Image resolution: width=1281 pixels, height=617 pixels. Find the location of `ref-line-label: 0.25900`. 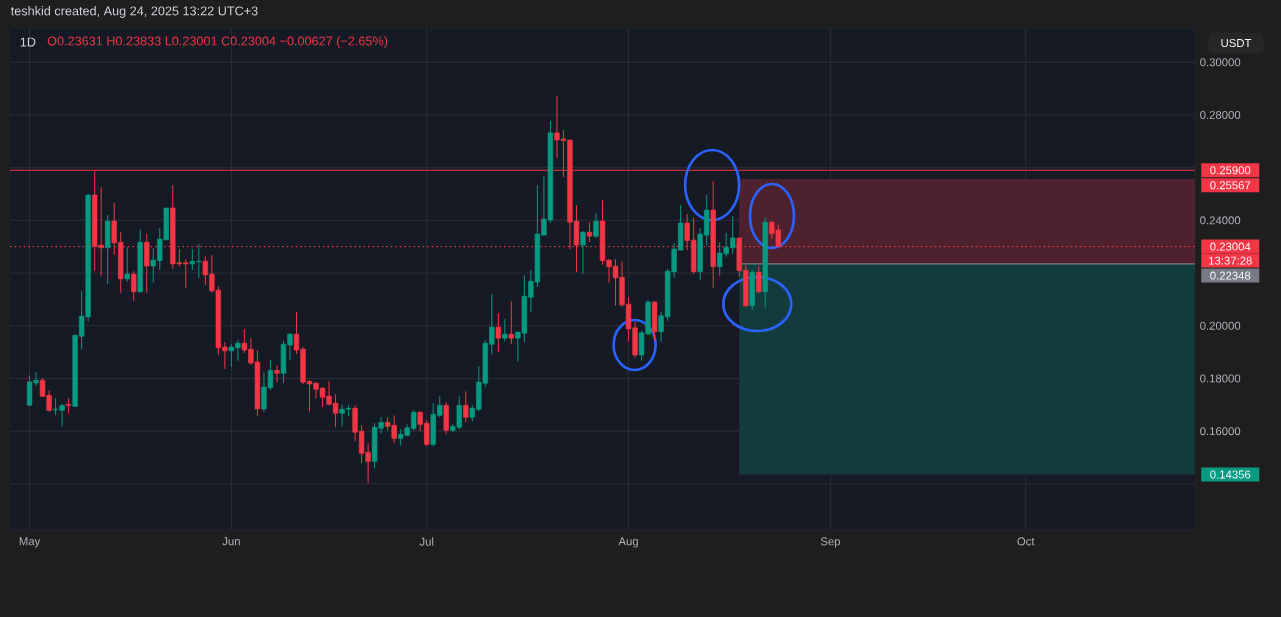

ref-line-label: 0.25900 is located at coordinates (1230, 170).